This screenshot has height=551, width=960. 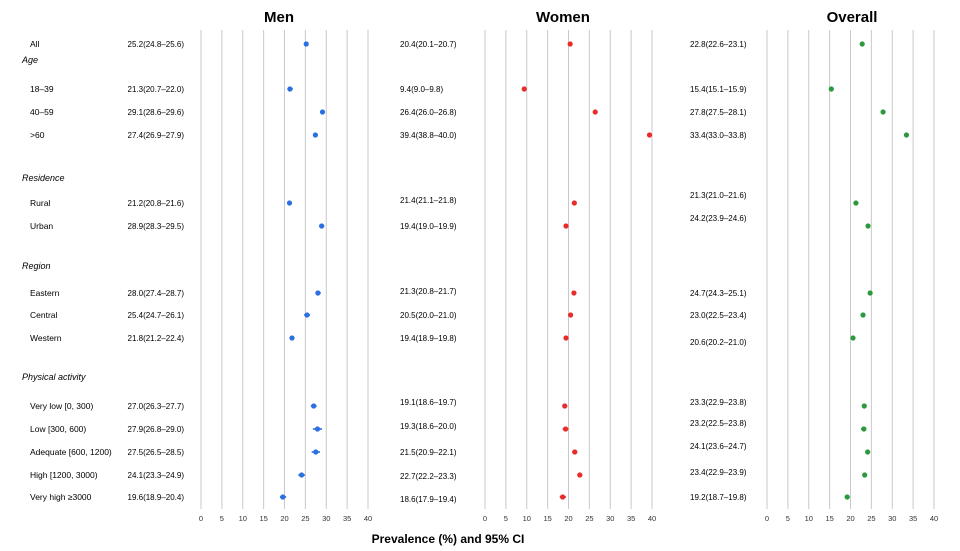 I want to click on estimate-text-overall: 23.2(22.5–23.8), so click(x=718, y=423).